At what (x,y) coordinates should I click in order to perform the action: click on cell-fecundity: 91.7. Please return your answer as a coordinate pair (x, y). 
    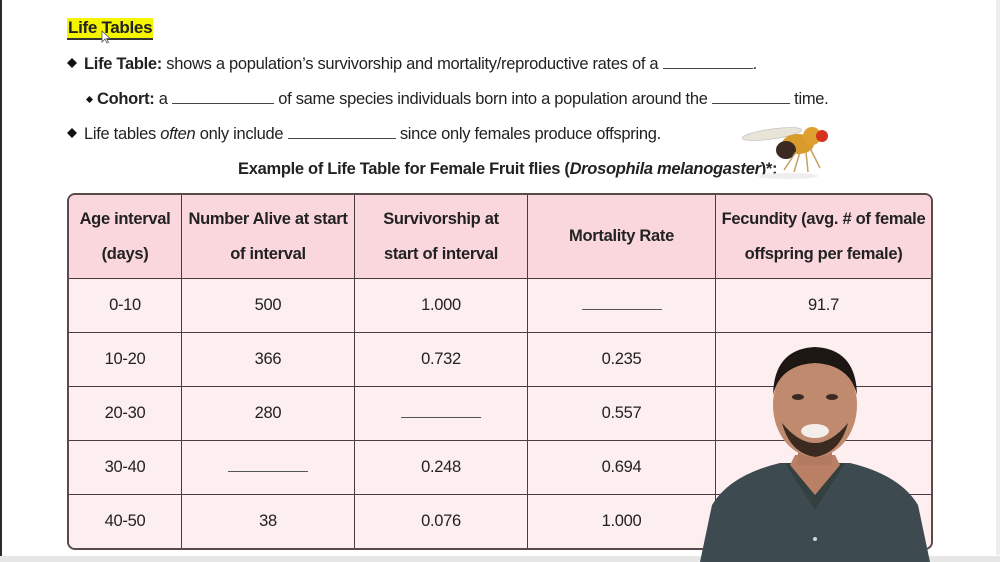
    Looking at the image, I should click on (823, 305).